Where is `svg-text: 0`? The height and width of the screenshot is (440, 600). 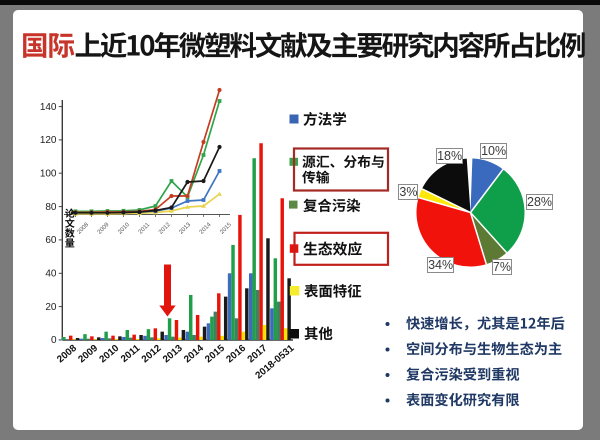 svg-text: 0 is located at coordinates (54, 340).